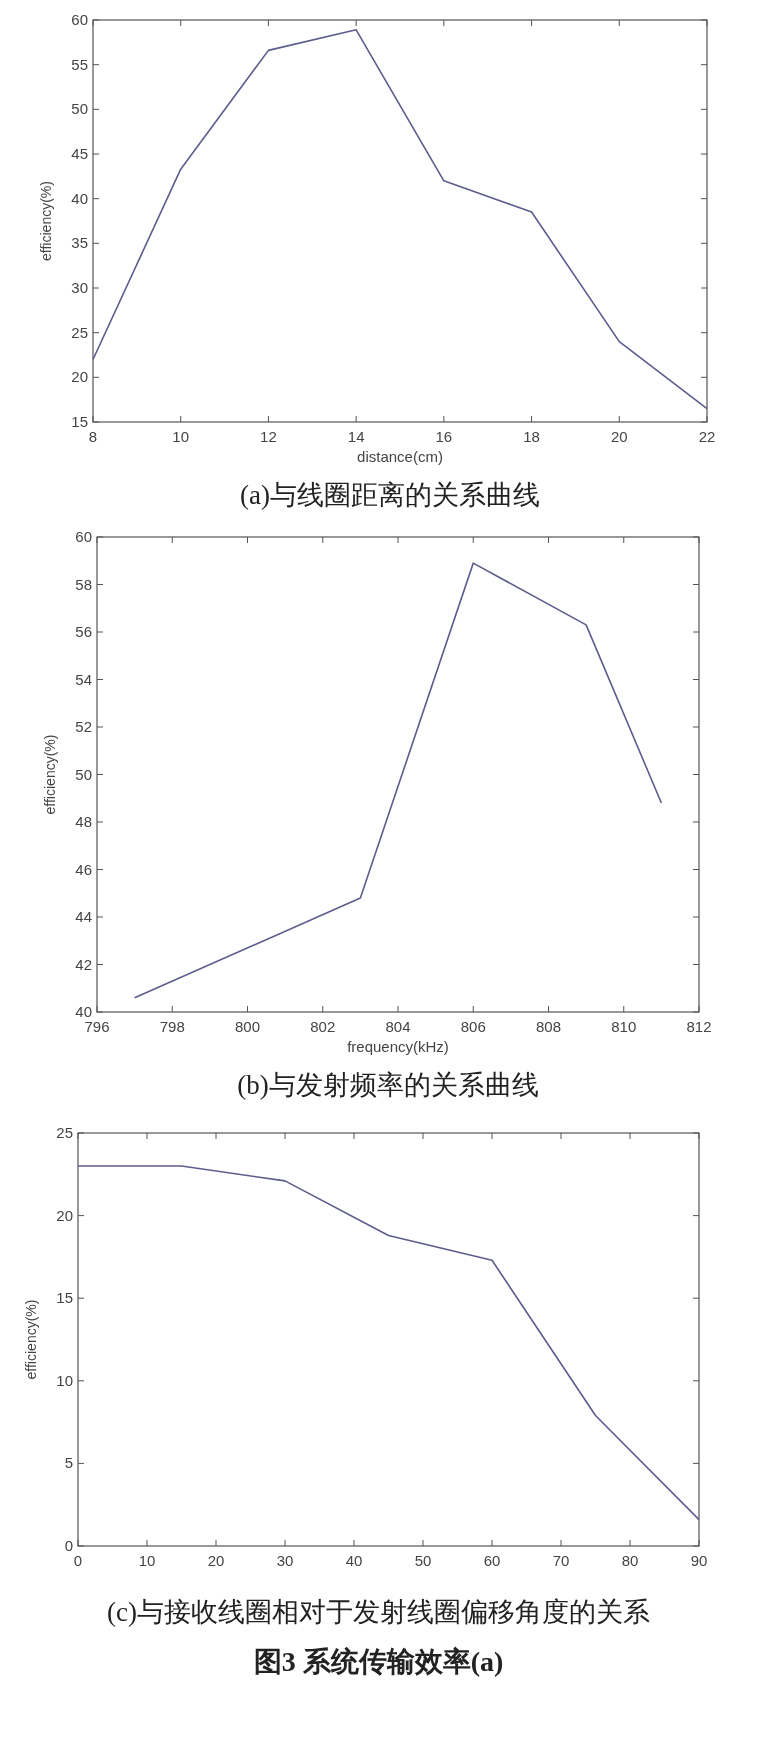  What do you see at coordinates (83, 631) in the screenshot?
I see `y-tick-label: 56` at bounding box center [83, 631].